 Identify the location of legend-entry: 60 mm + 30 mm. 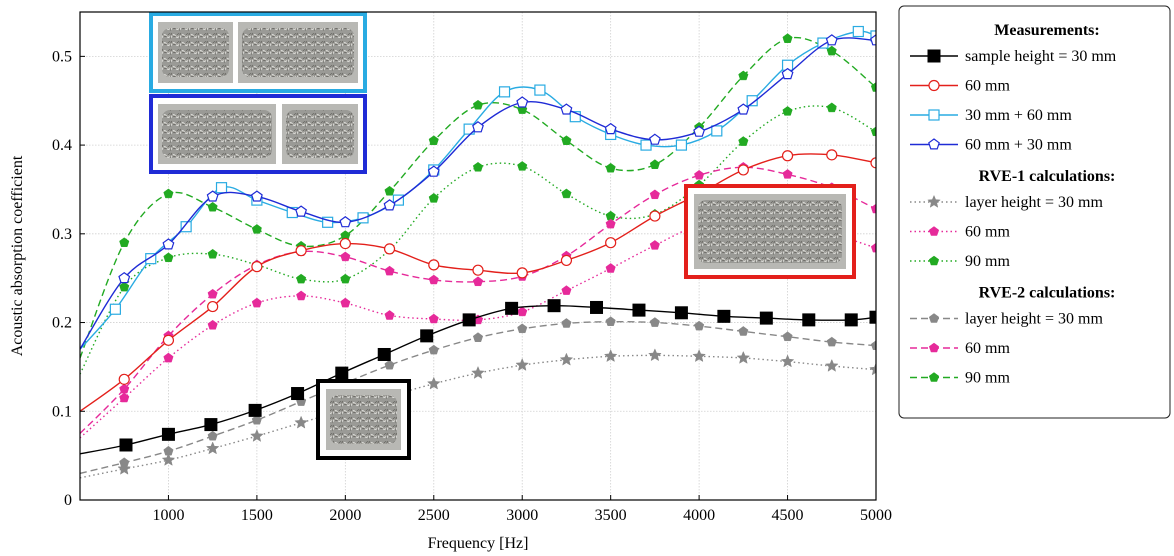
(991, 145).